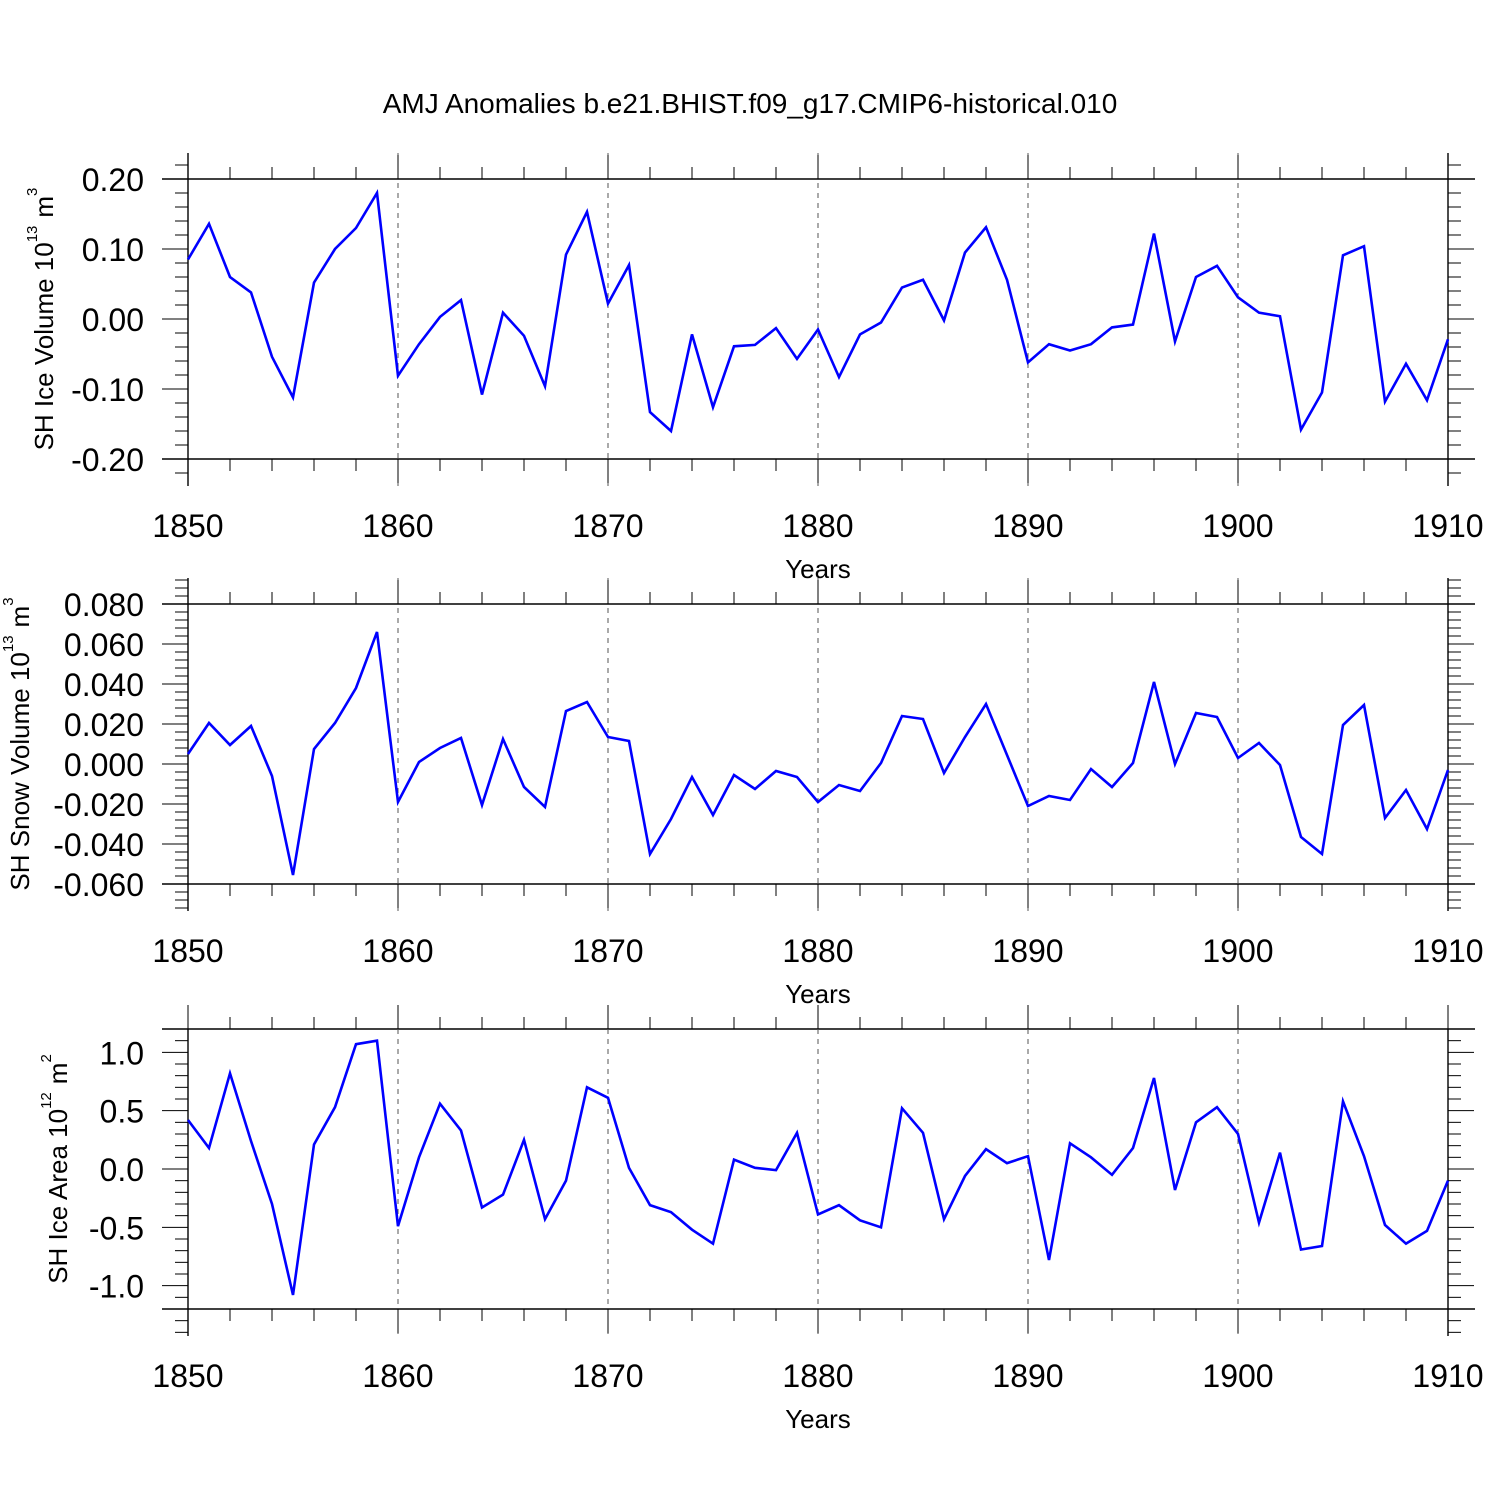  I want to click on y-tick-label: -0.20, so click(107, 460).